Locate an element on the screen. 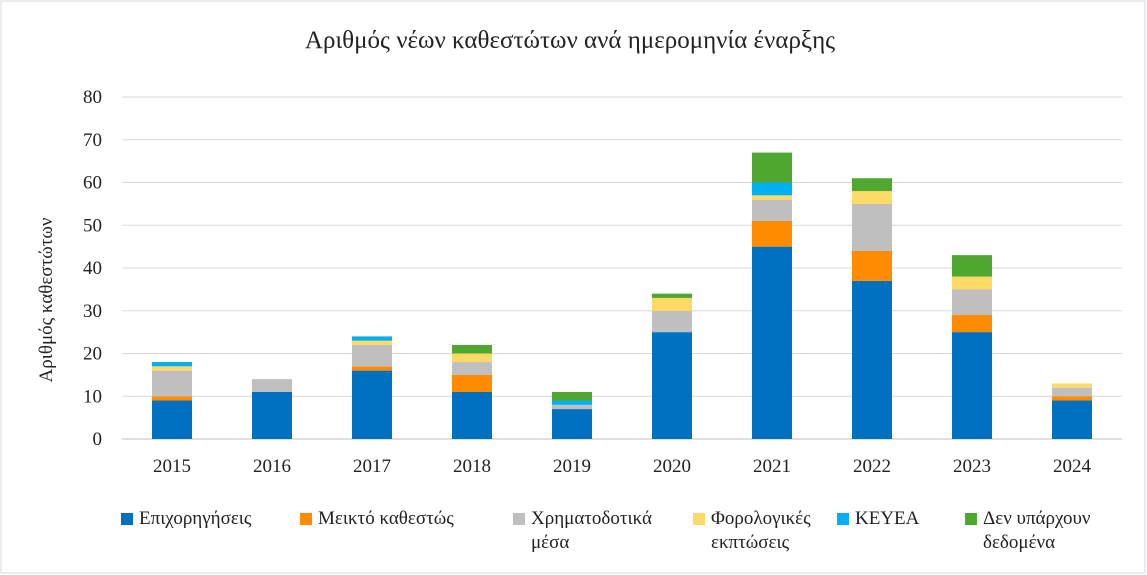 Image resolution: width=1147 pixels, height=575 pixels. legend-label: Χρηματοδοτικά μέσα is located at coordinates (591, 530).